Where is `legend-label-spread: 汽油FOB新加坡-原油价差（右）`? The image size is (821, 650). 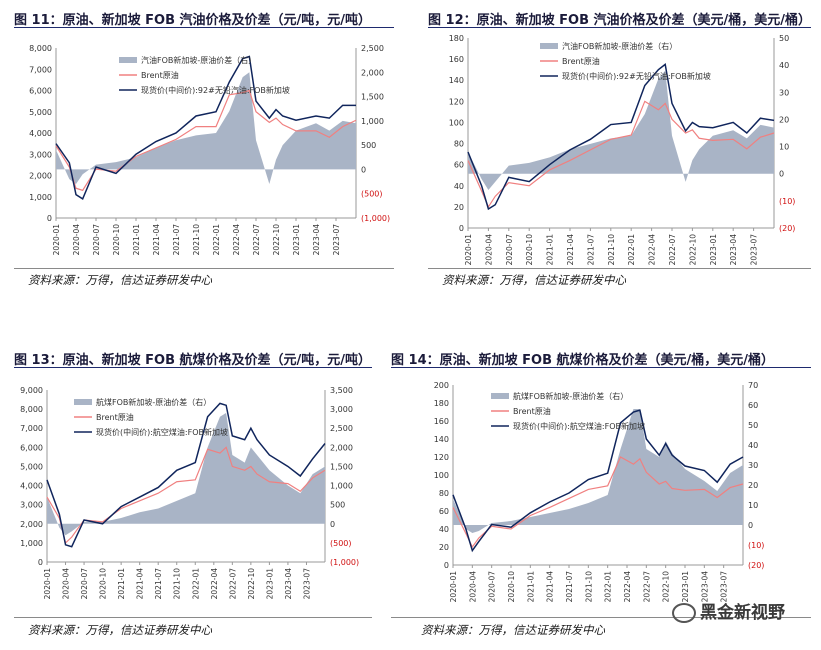 legend-label-spread: 汽油FOB新加坡-原油价差（右） is located at coordinates (619, 46).